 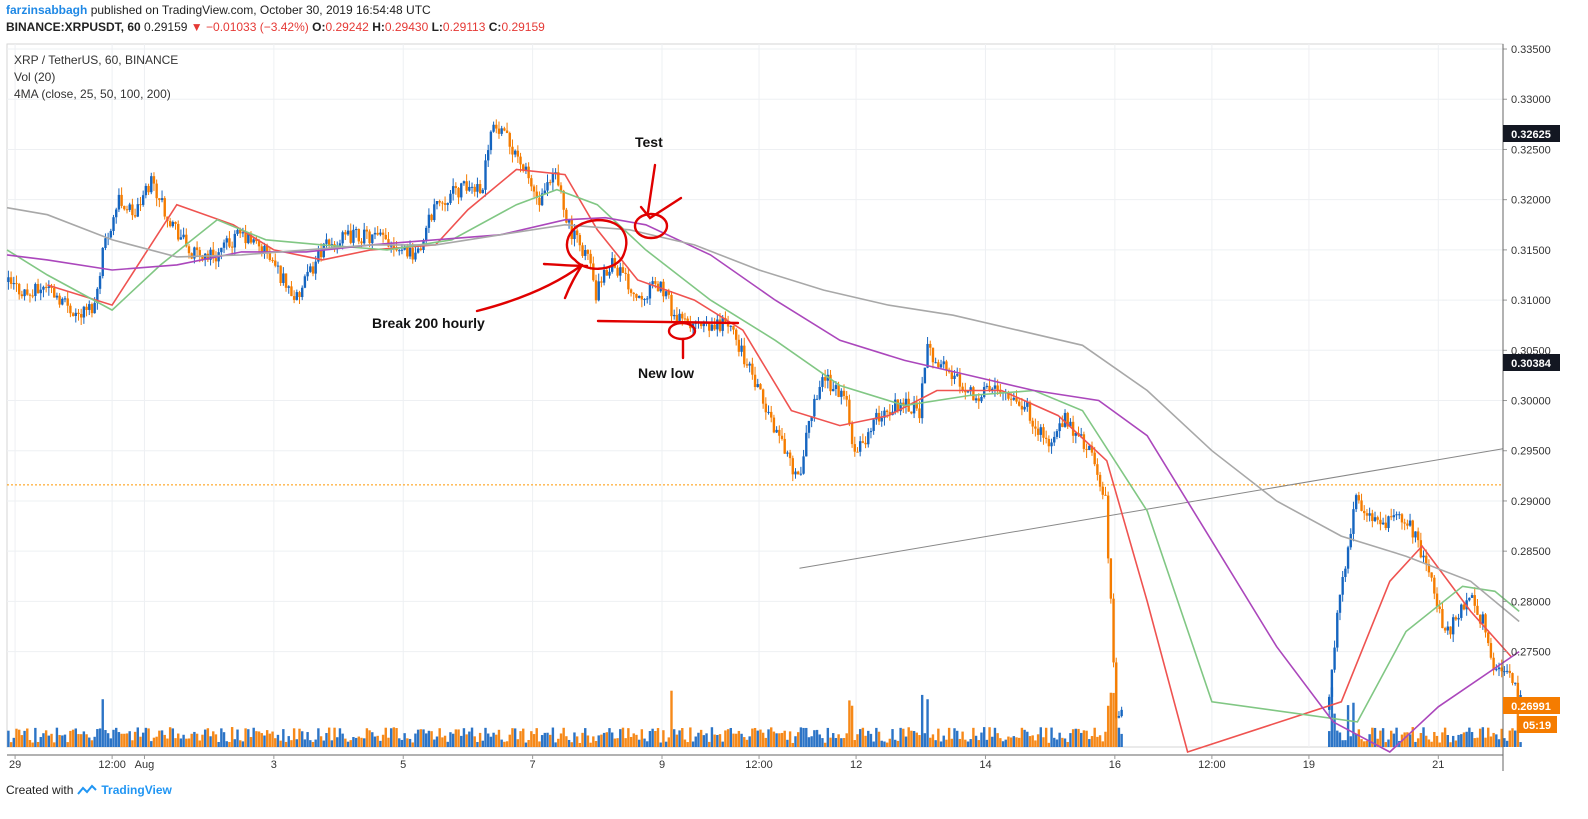 I want to click on legend-volume: Vol (20), so click(x=35, y=77).